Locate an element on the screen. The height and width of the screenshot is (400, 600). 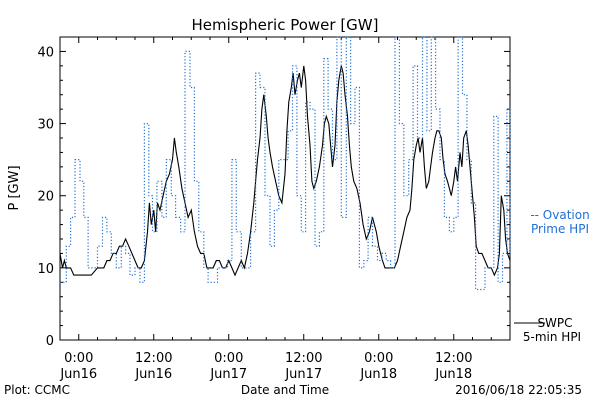
y-tick-label-3: 30 is located at coordinates (45, 125).